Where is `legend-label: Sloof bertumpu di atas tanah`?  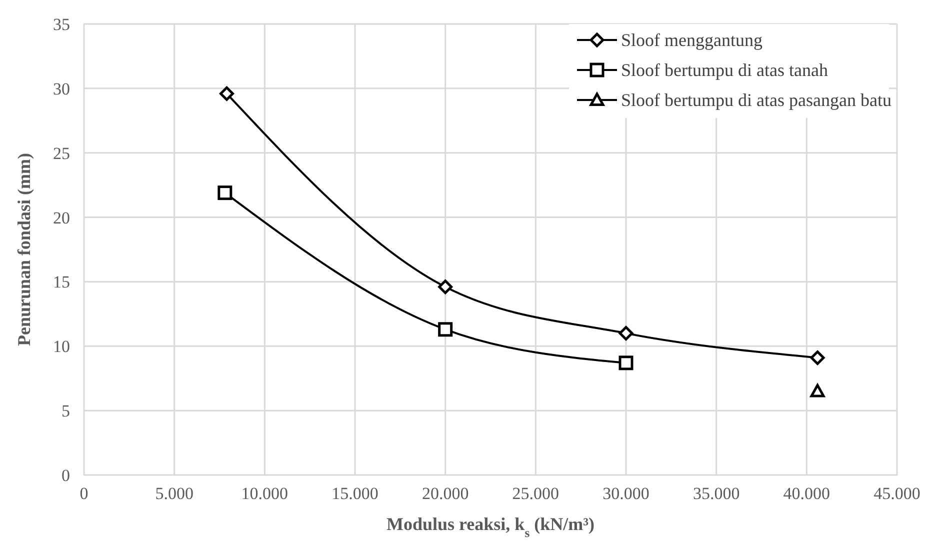 legend-label: Sloof bertumpu di atas tanah is located at coordinates (724, 70).